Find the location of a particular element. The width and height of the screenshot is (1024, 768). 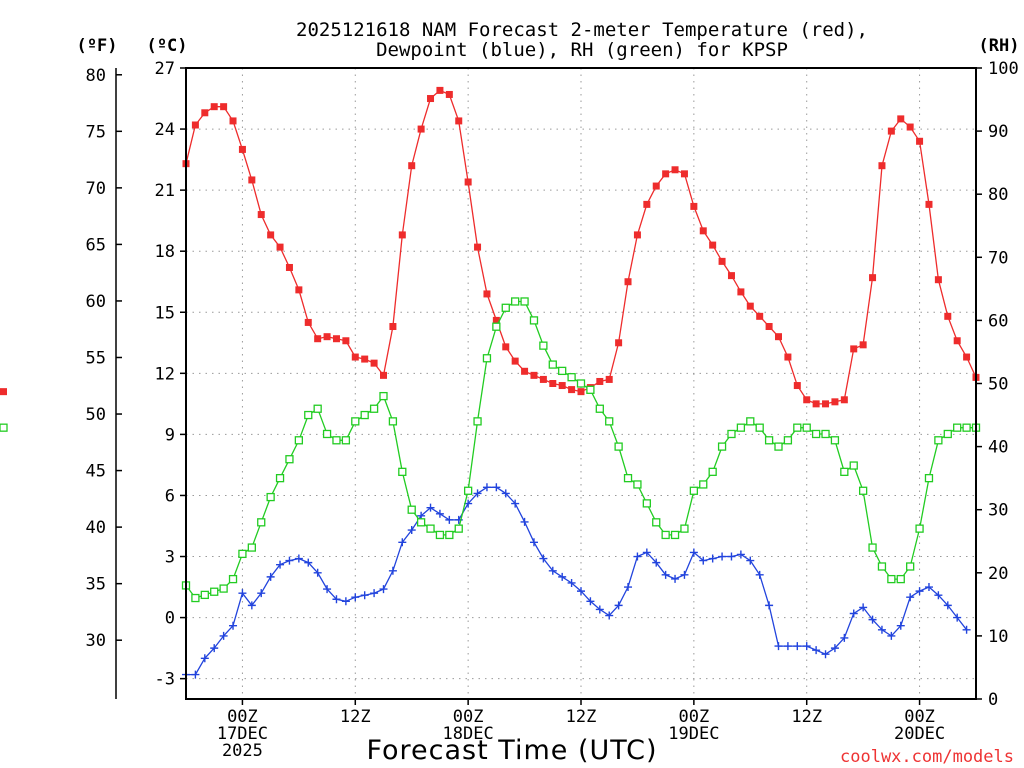

chart-title-line-2: Dewpoint (blue), RH (green) for KPSP is located at coordinates (582, 50).